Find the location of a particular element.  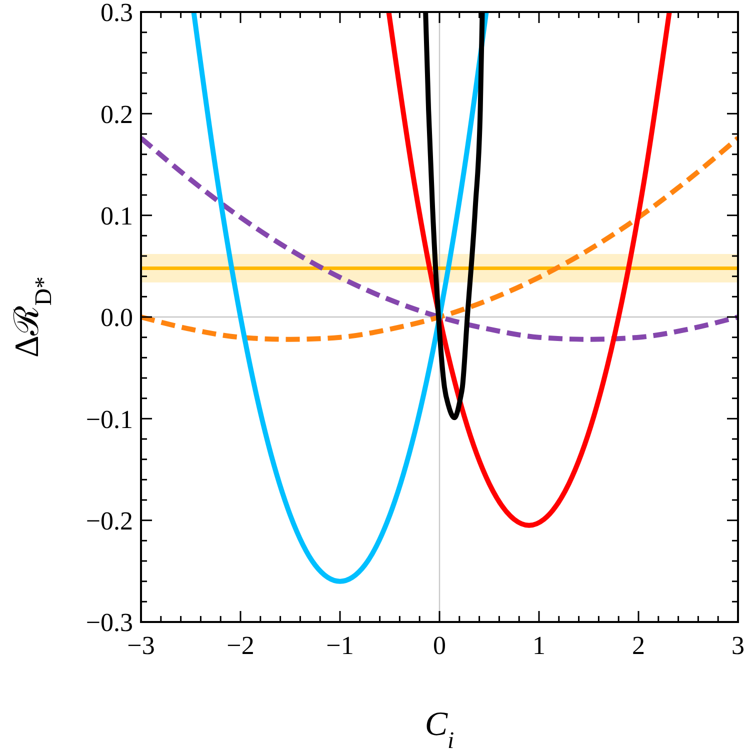

x-tick-label: 3 is located at coordinates (738, 645).